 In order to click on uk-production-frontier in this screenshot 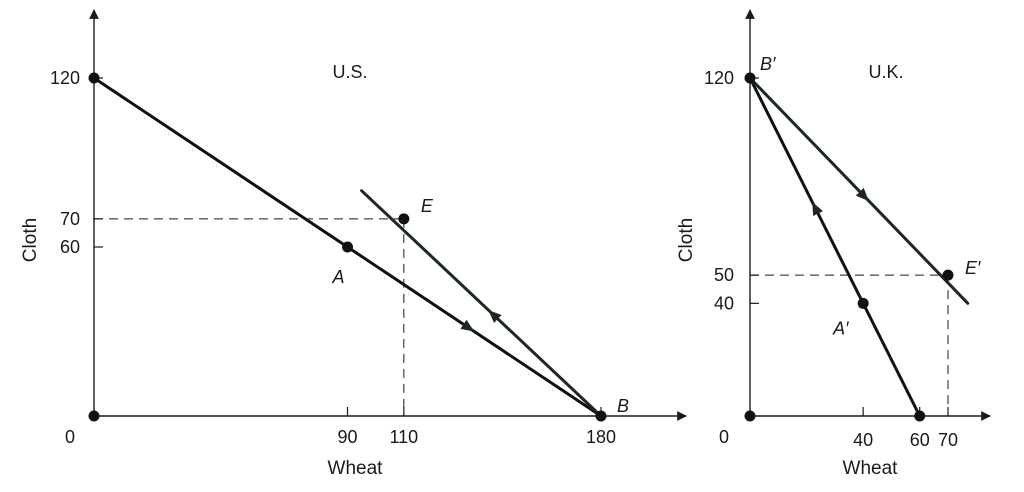, I will do `click(835, 247)`.